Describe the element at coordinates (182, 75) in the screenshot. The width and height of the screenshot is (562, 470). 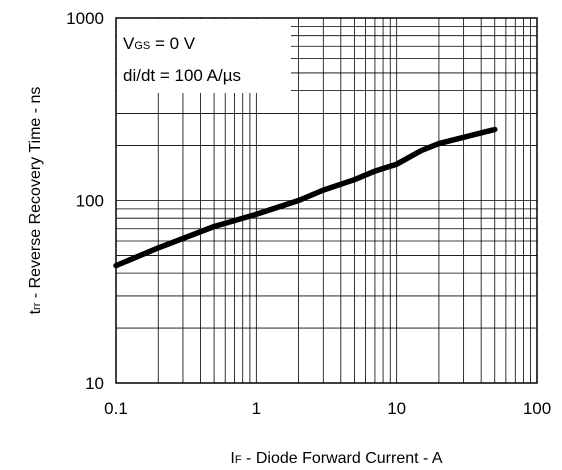
I see `legend-didt: di/dt = 100 A/µs` at that location.